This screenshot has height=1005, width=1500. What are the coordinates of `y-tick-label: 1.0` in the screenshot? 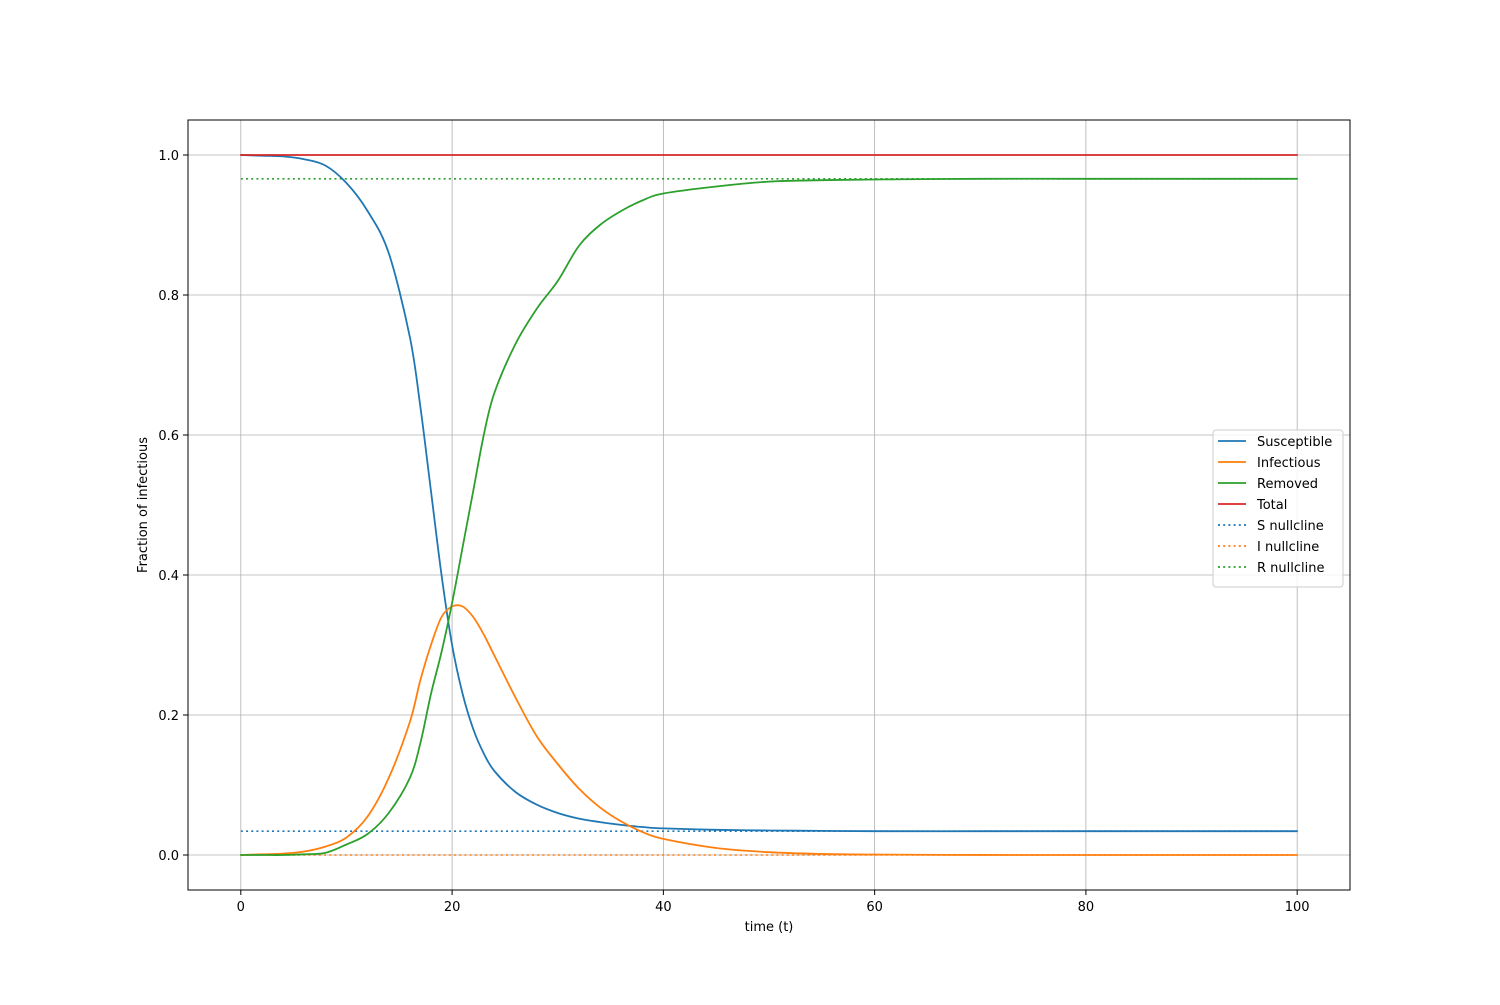 It's located at (168, 156).